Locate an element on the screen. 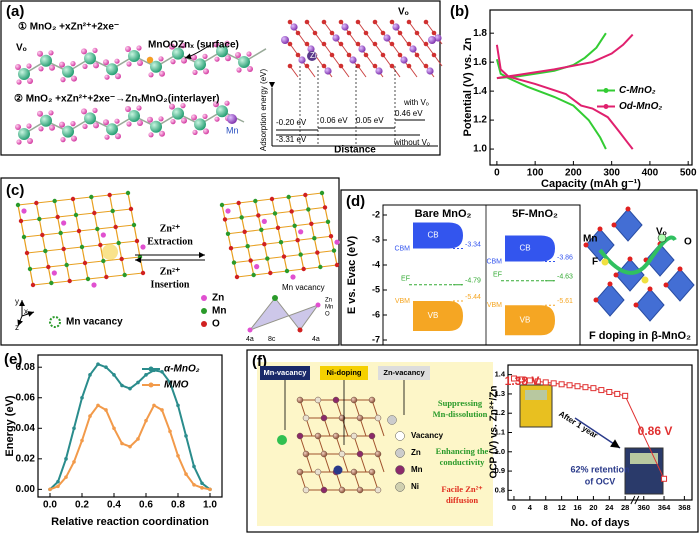  level-name: VBM is located at coordinates (494, 305).